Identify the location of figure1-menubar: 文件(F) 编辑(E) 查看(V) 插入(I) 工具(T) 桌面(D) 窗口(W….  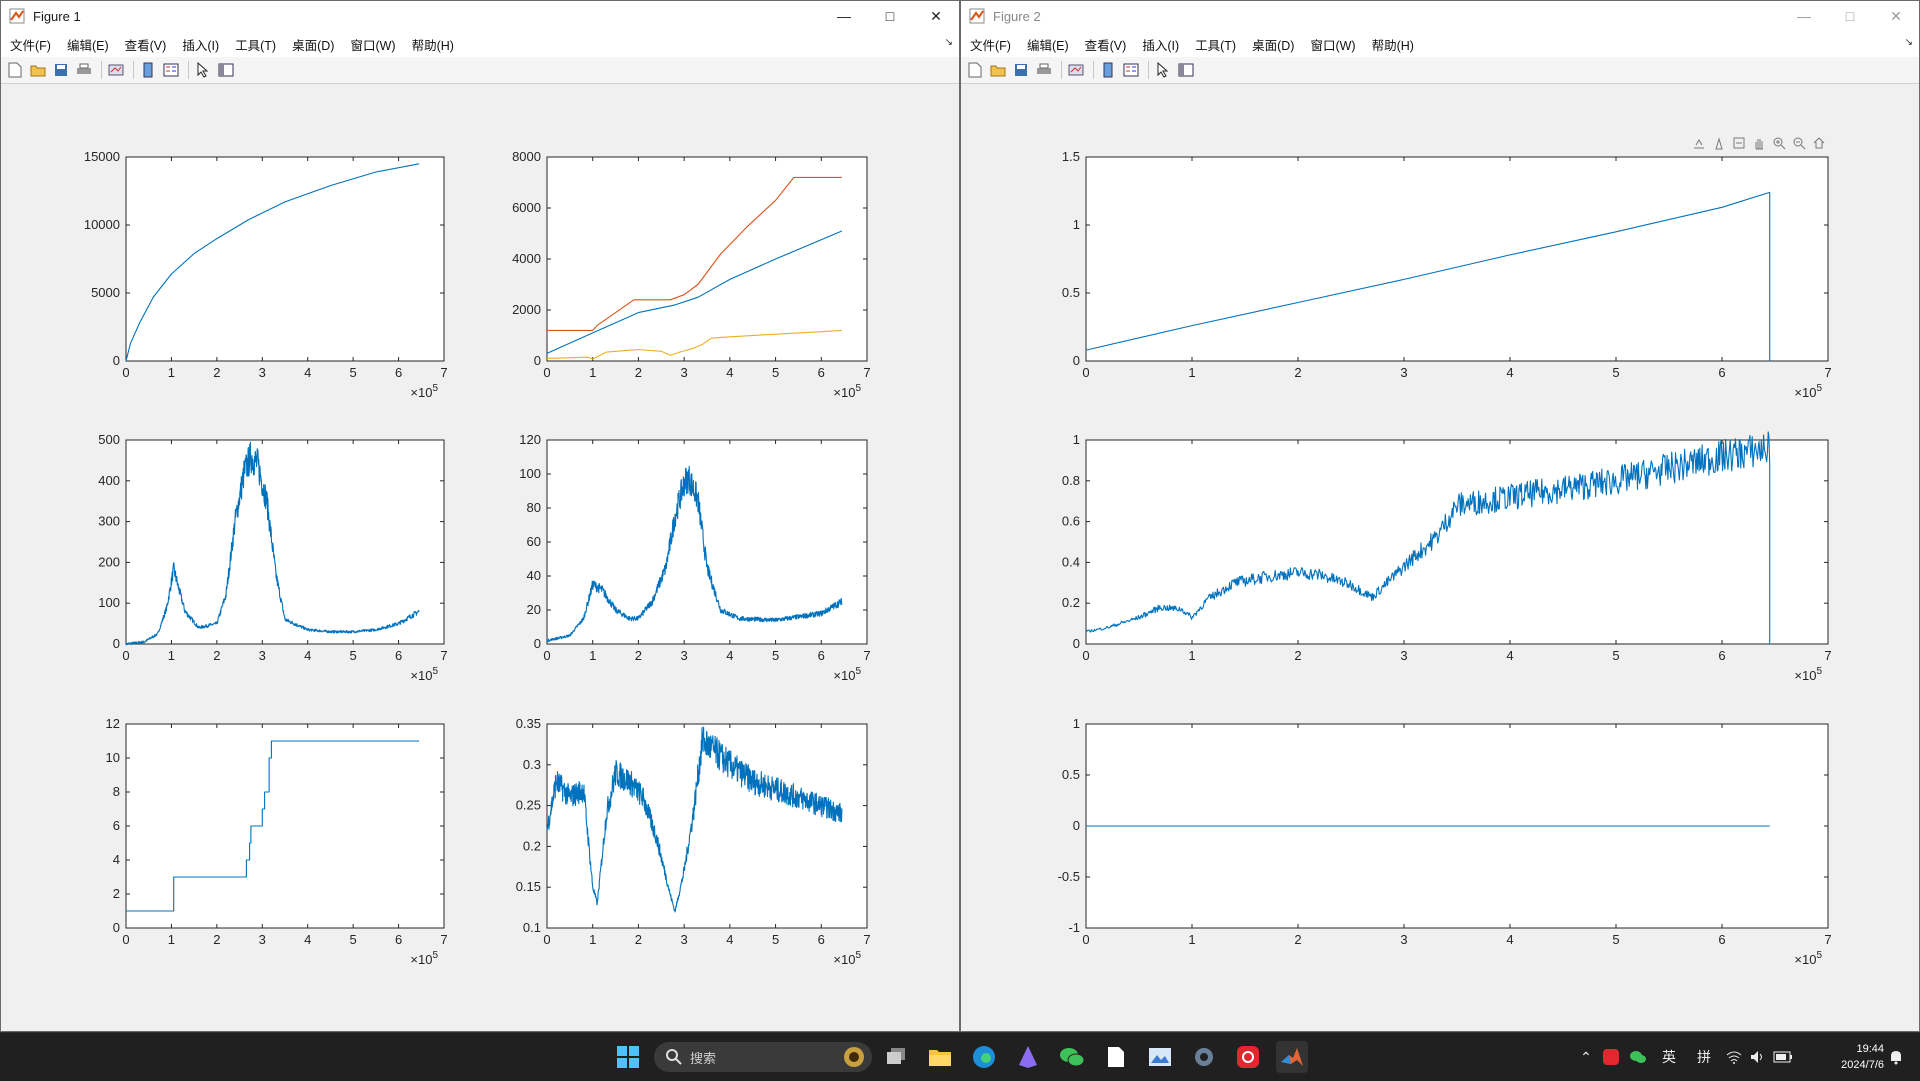
(480, 44).